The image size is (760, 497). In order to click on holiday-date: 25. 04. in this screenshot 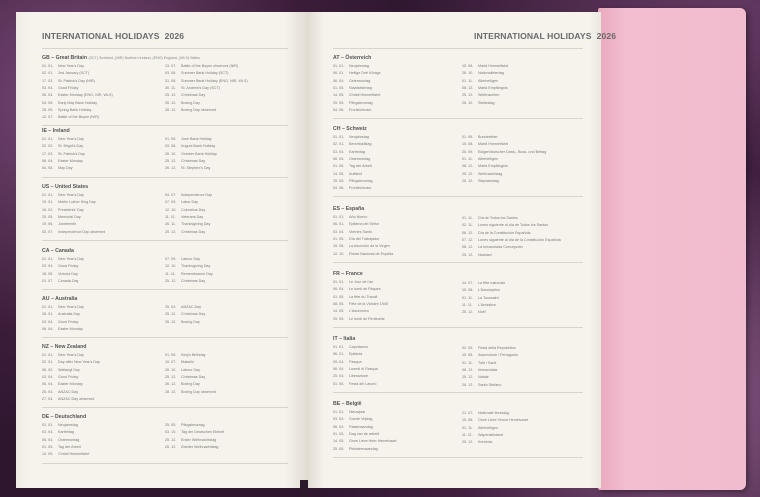, I will do `click(48, 391)`.